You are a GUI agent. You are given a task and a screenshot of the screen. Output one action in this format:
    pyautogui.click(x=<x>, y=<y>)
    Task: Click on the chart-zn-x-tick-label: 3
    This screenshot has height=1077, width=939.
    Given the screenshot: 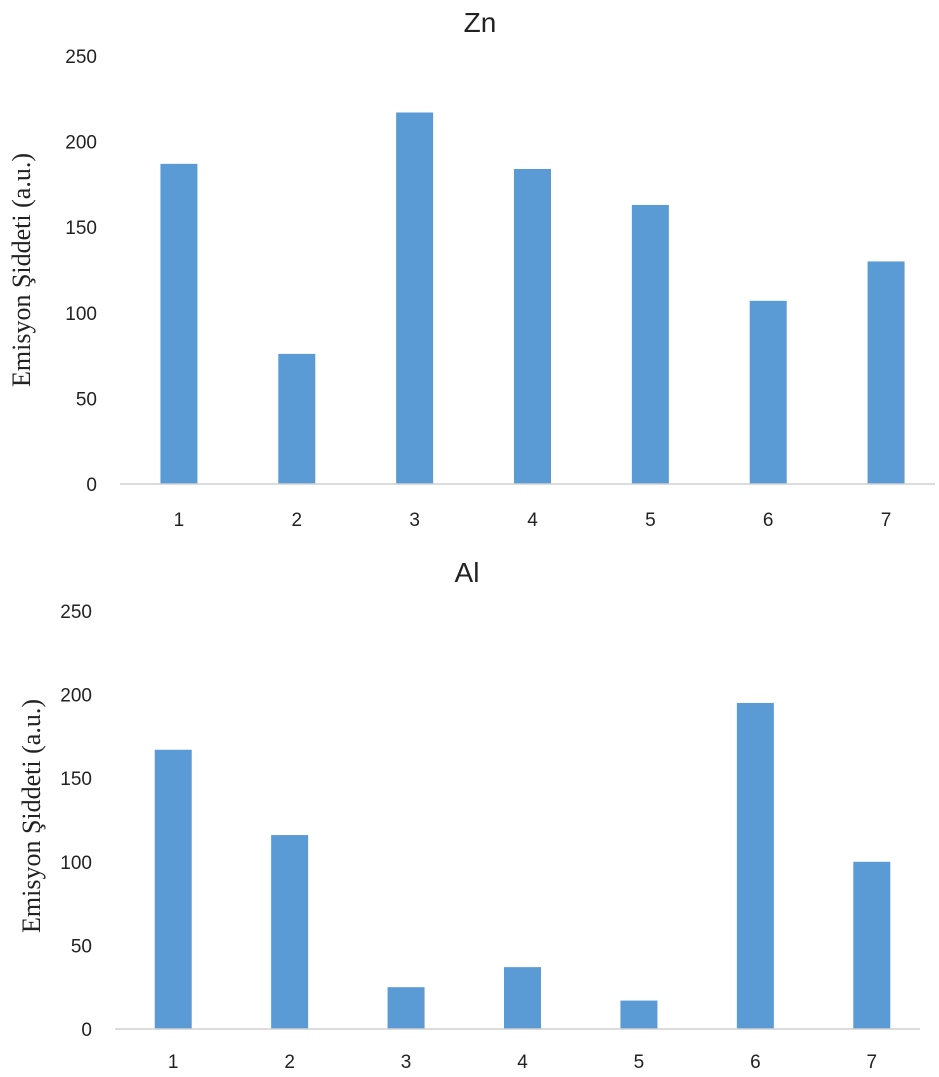 What is the action you would take?
    pyautogui.click(x=414, y=520)
    